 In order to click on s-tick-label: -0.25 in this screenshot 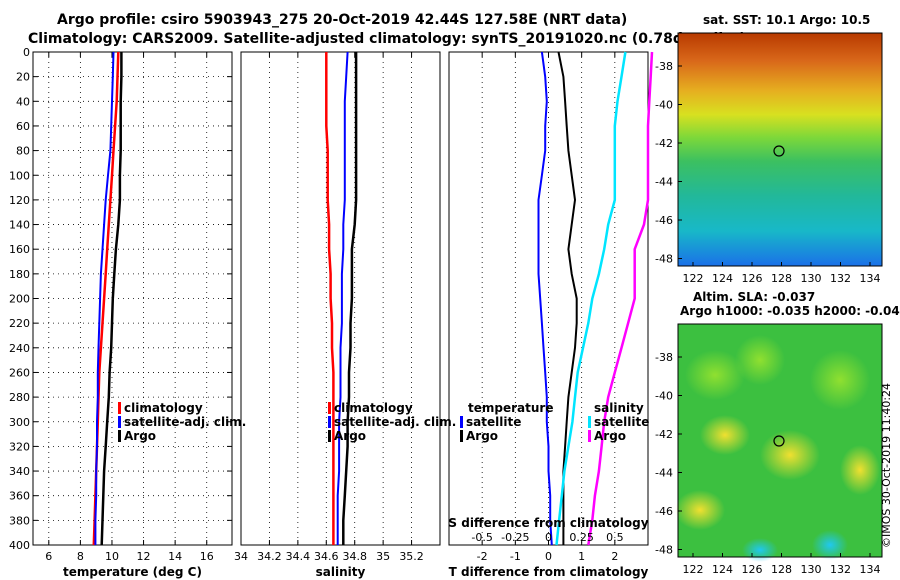, I will do `click(515, 537)`.